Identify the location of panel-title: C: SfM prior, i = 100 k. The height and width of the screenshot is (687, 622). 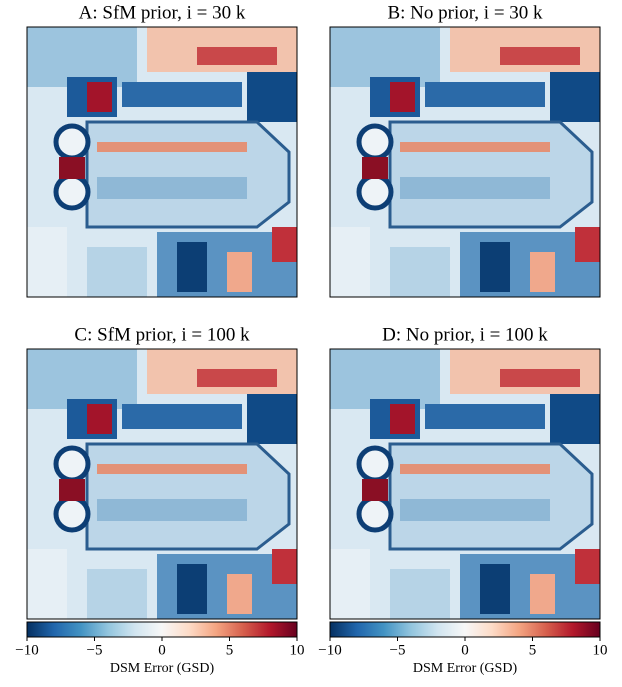
(162, 334).